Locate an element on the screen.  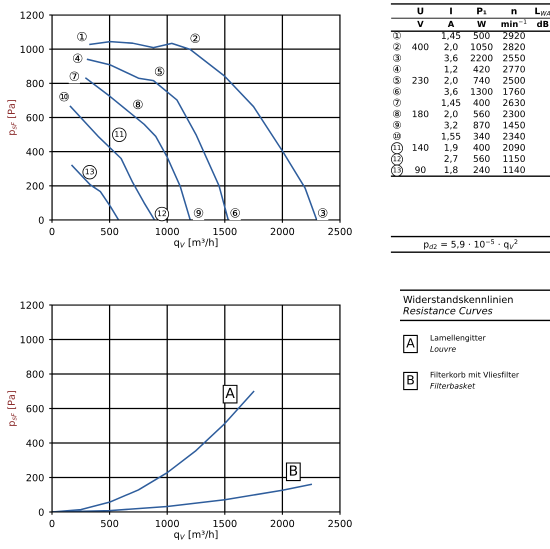
category-label: ⑩ is located at coordinates (397, 136).